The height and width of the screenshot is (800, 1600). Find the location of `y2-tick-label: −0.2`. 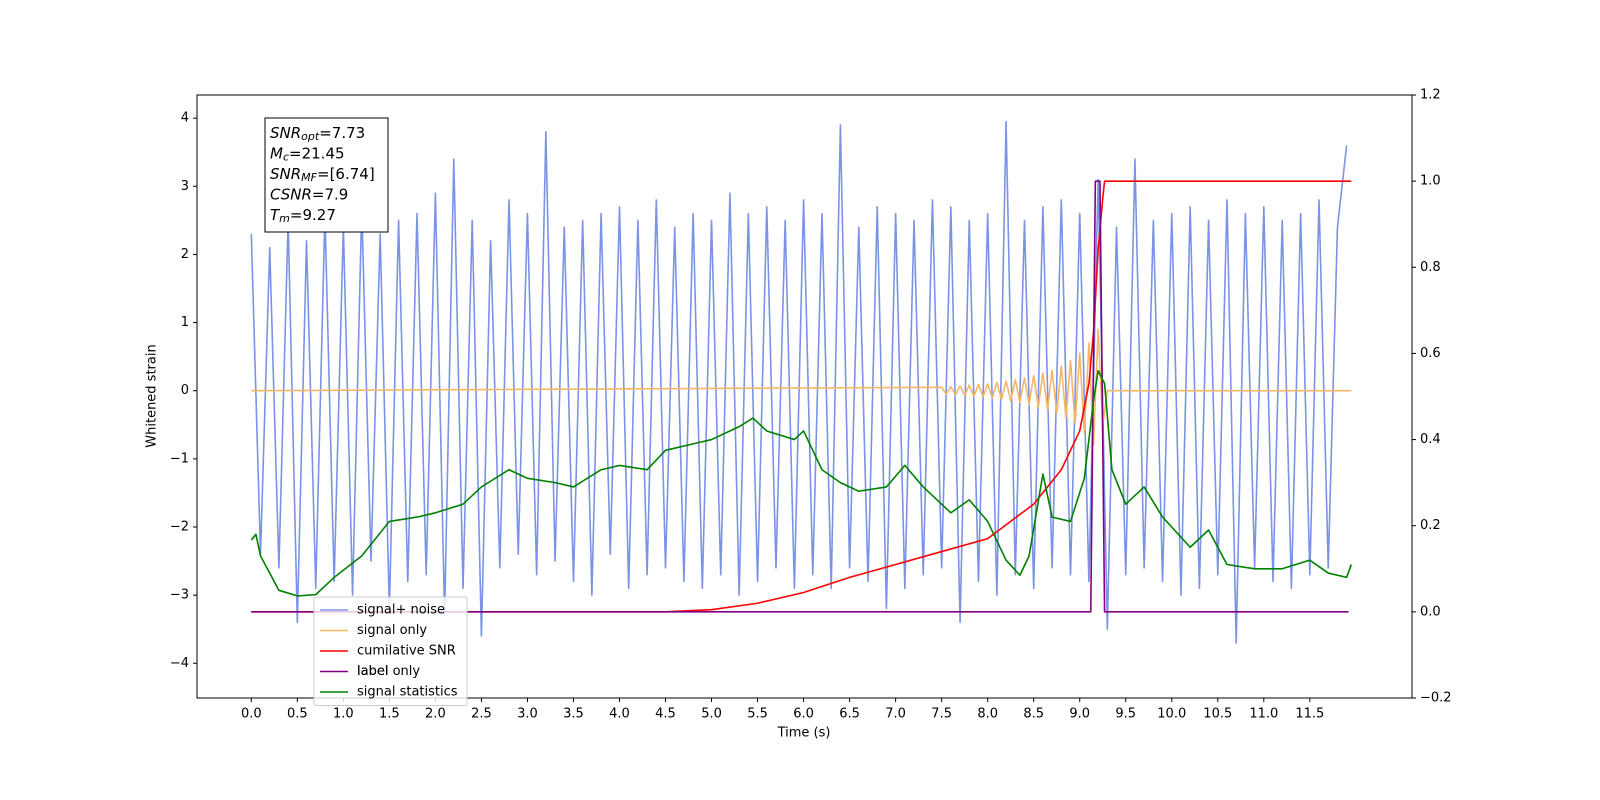

y2-tick-label: −0.2 is located at coordinates (1436, 698).